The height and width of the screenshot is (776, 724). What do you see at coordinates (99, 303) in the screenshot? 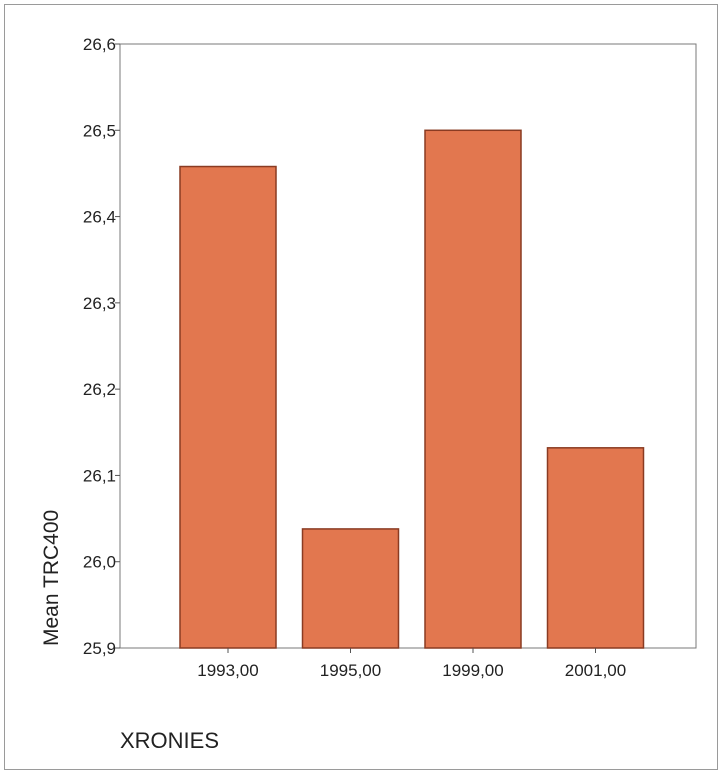
I see `y-tick-label: 26,3` at bounding box center [99, 303].